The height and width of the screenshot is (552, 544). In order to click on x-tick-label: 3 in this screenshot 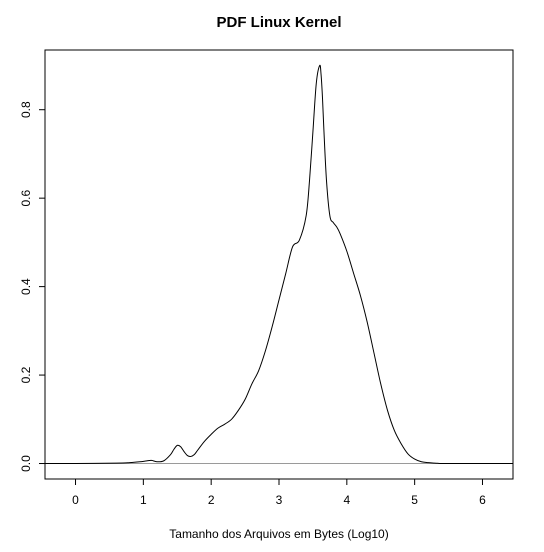, I will do `click(279, 500)`.